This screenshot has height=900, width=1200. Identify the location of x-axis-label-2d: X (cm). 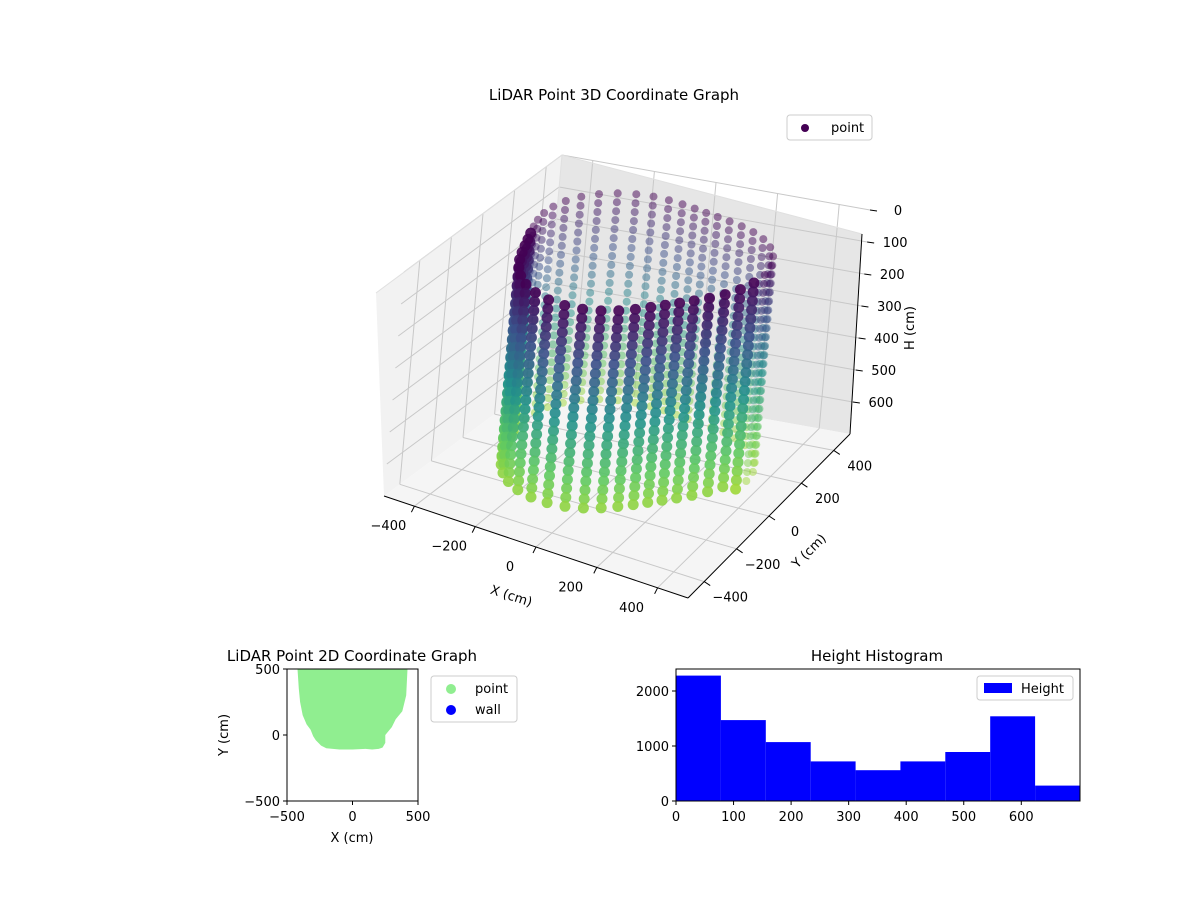
(352, 838).